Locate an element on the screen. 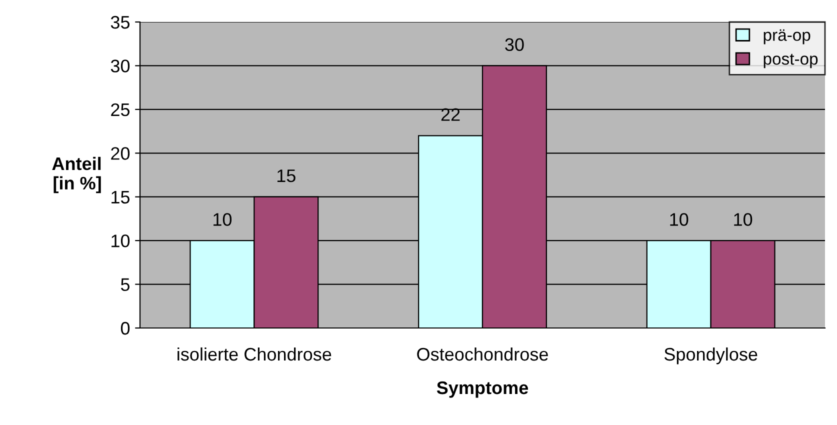 The height and width of the screenshot is (425, 837). x-tick-label: Spondylose is located at coordinates (711, 355).